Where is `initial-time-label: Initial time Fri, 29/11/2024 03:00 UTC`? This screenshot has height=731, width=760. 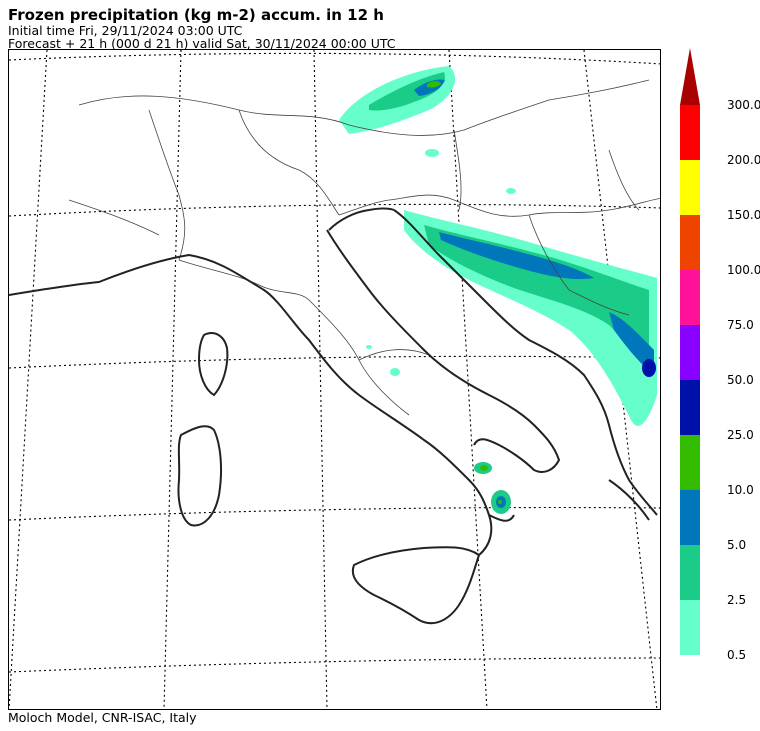
initial-time-label: Initial time Fri, 29/11/2024 03:00 UTC is located at coordinates (125, 30).